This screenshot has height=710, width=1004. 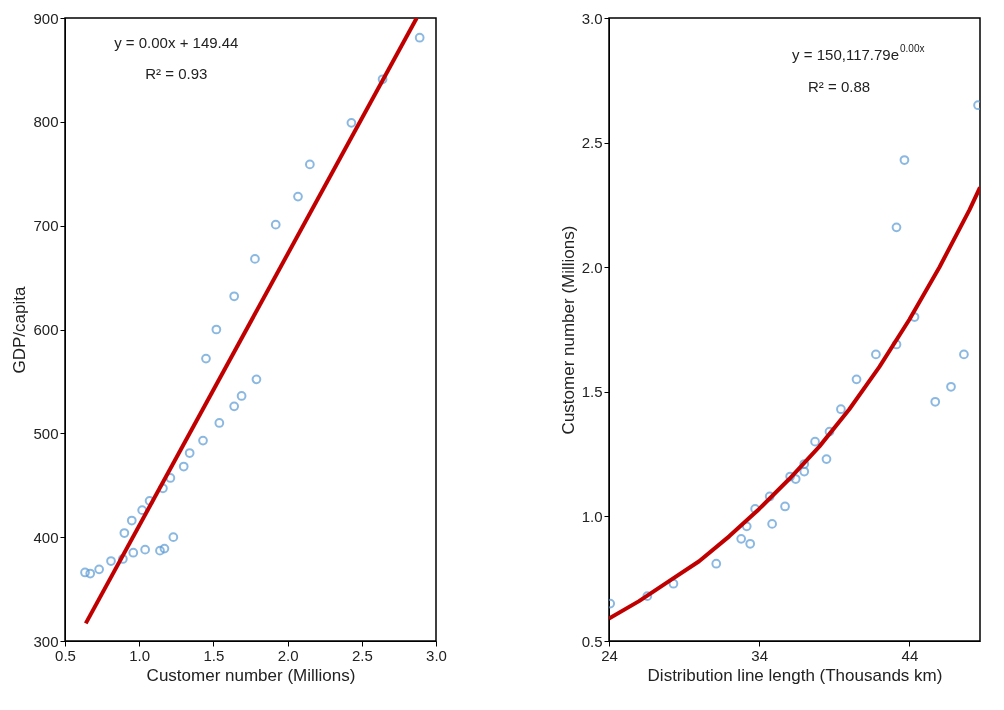 What do you see at coordinates (436, 655) in the screenshot?
I see `x-tick-label: 3.0` at bounding box center [436, 655].